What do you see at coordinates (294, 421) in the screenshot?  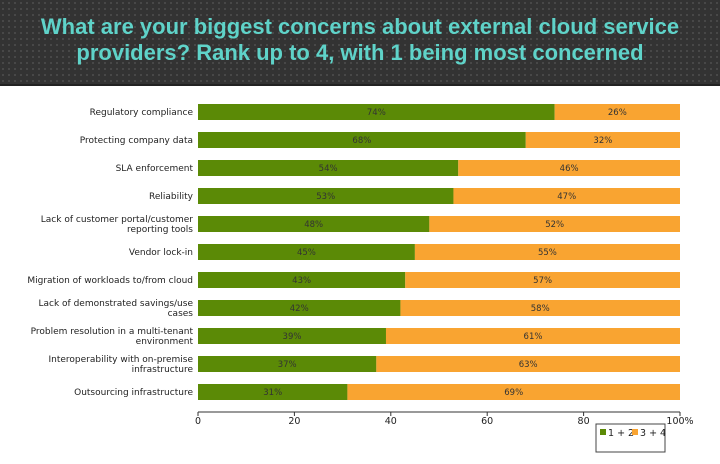 I see `x-tick-label: 20` at bounding box center [294, 421].